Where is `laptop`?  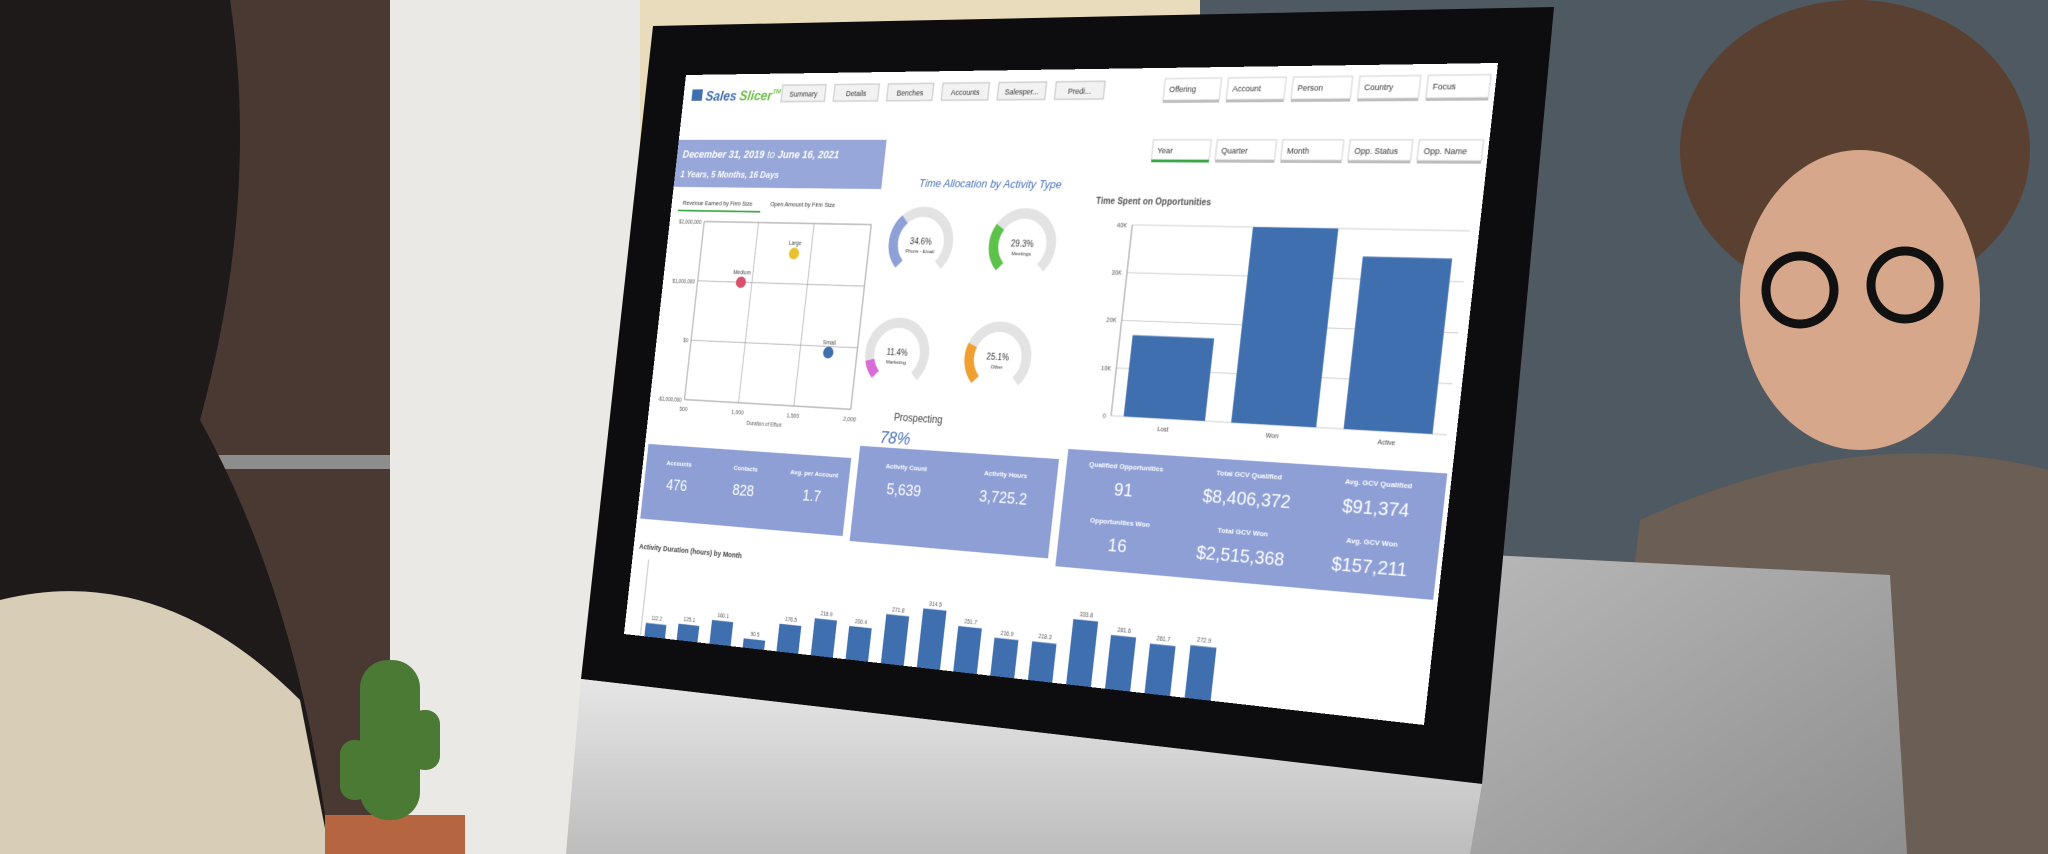
laptop is located at coordinates (1681, 704).